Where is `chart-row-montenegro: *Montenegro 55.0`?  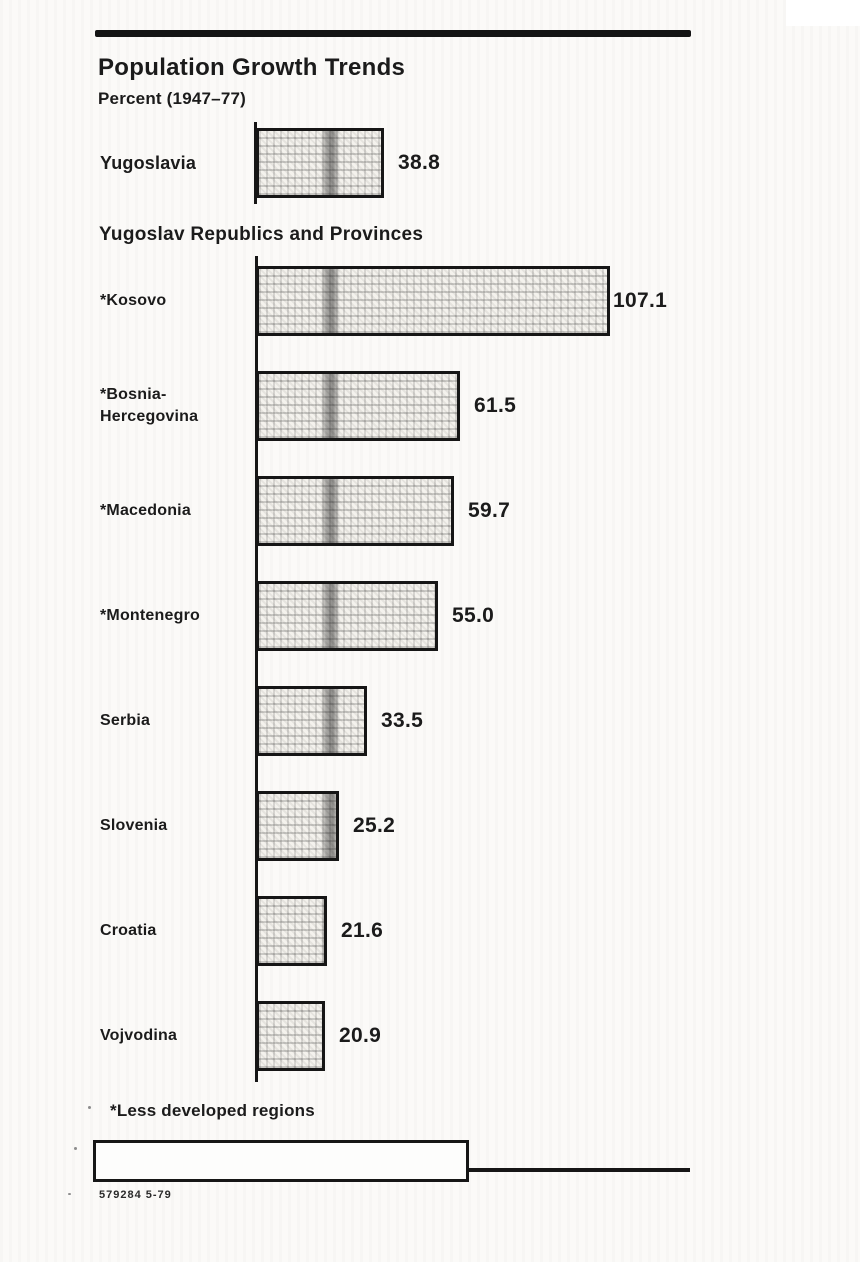
chart-row-montenegro: *Montenegro 55.0 is located at coordinates (430, 616).